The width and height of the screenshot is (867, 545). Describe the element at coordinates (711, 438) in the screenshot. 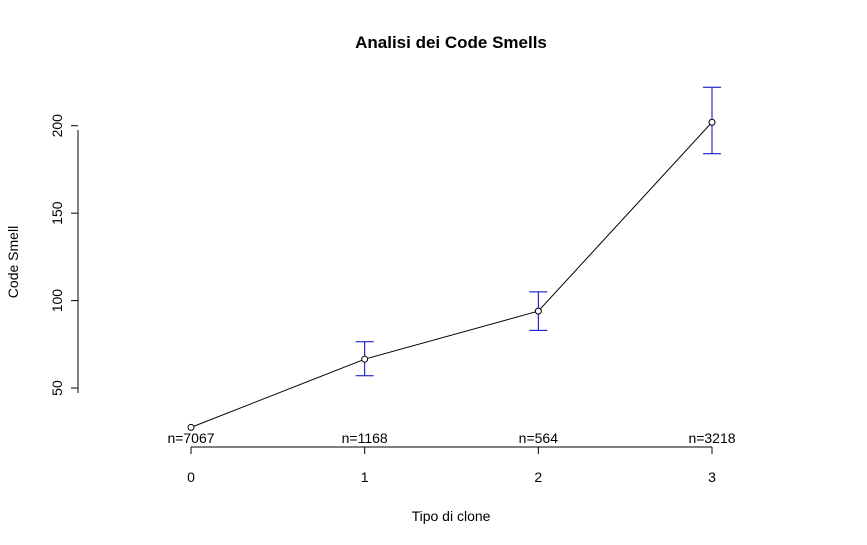

I see `n-label: n=3218` at that location.